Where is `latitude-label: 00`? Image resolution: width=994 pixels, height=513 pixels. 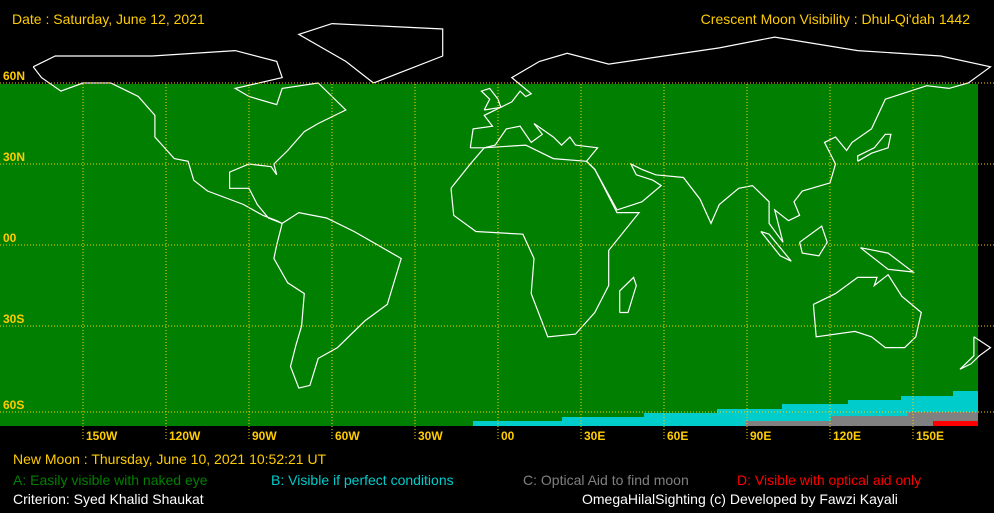
latitude-label: 00 is located at coordinates (10, 238).